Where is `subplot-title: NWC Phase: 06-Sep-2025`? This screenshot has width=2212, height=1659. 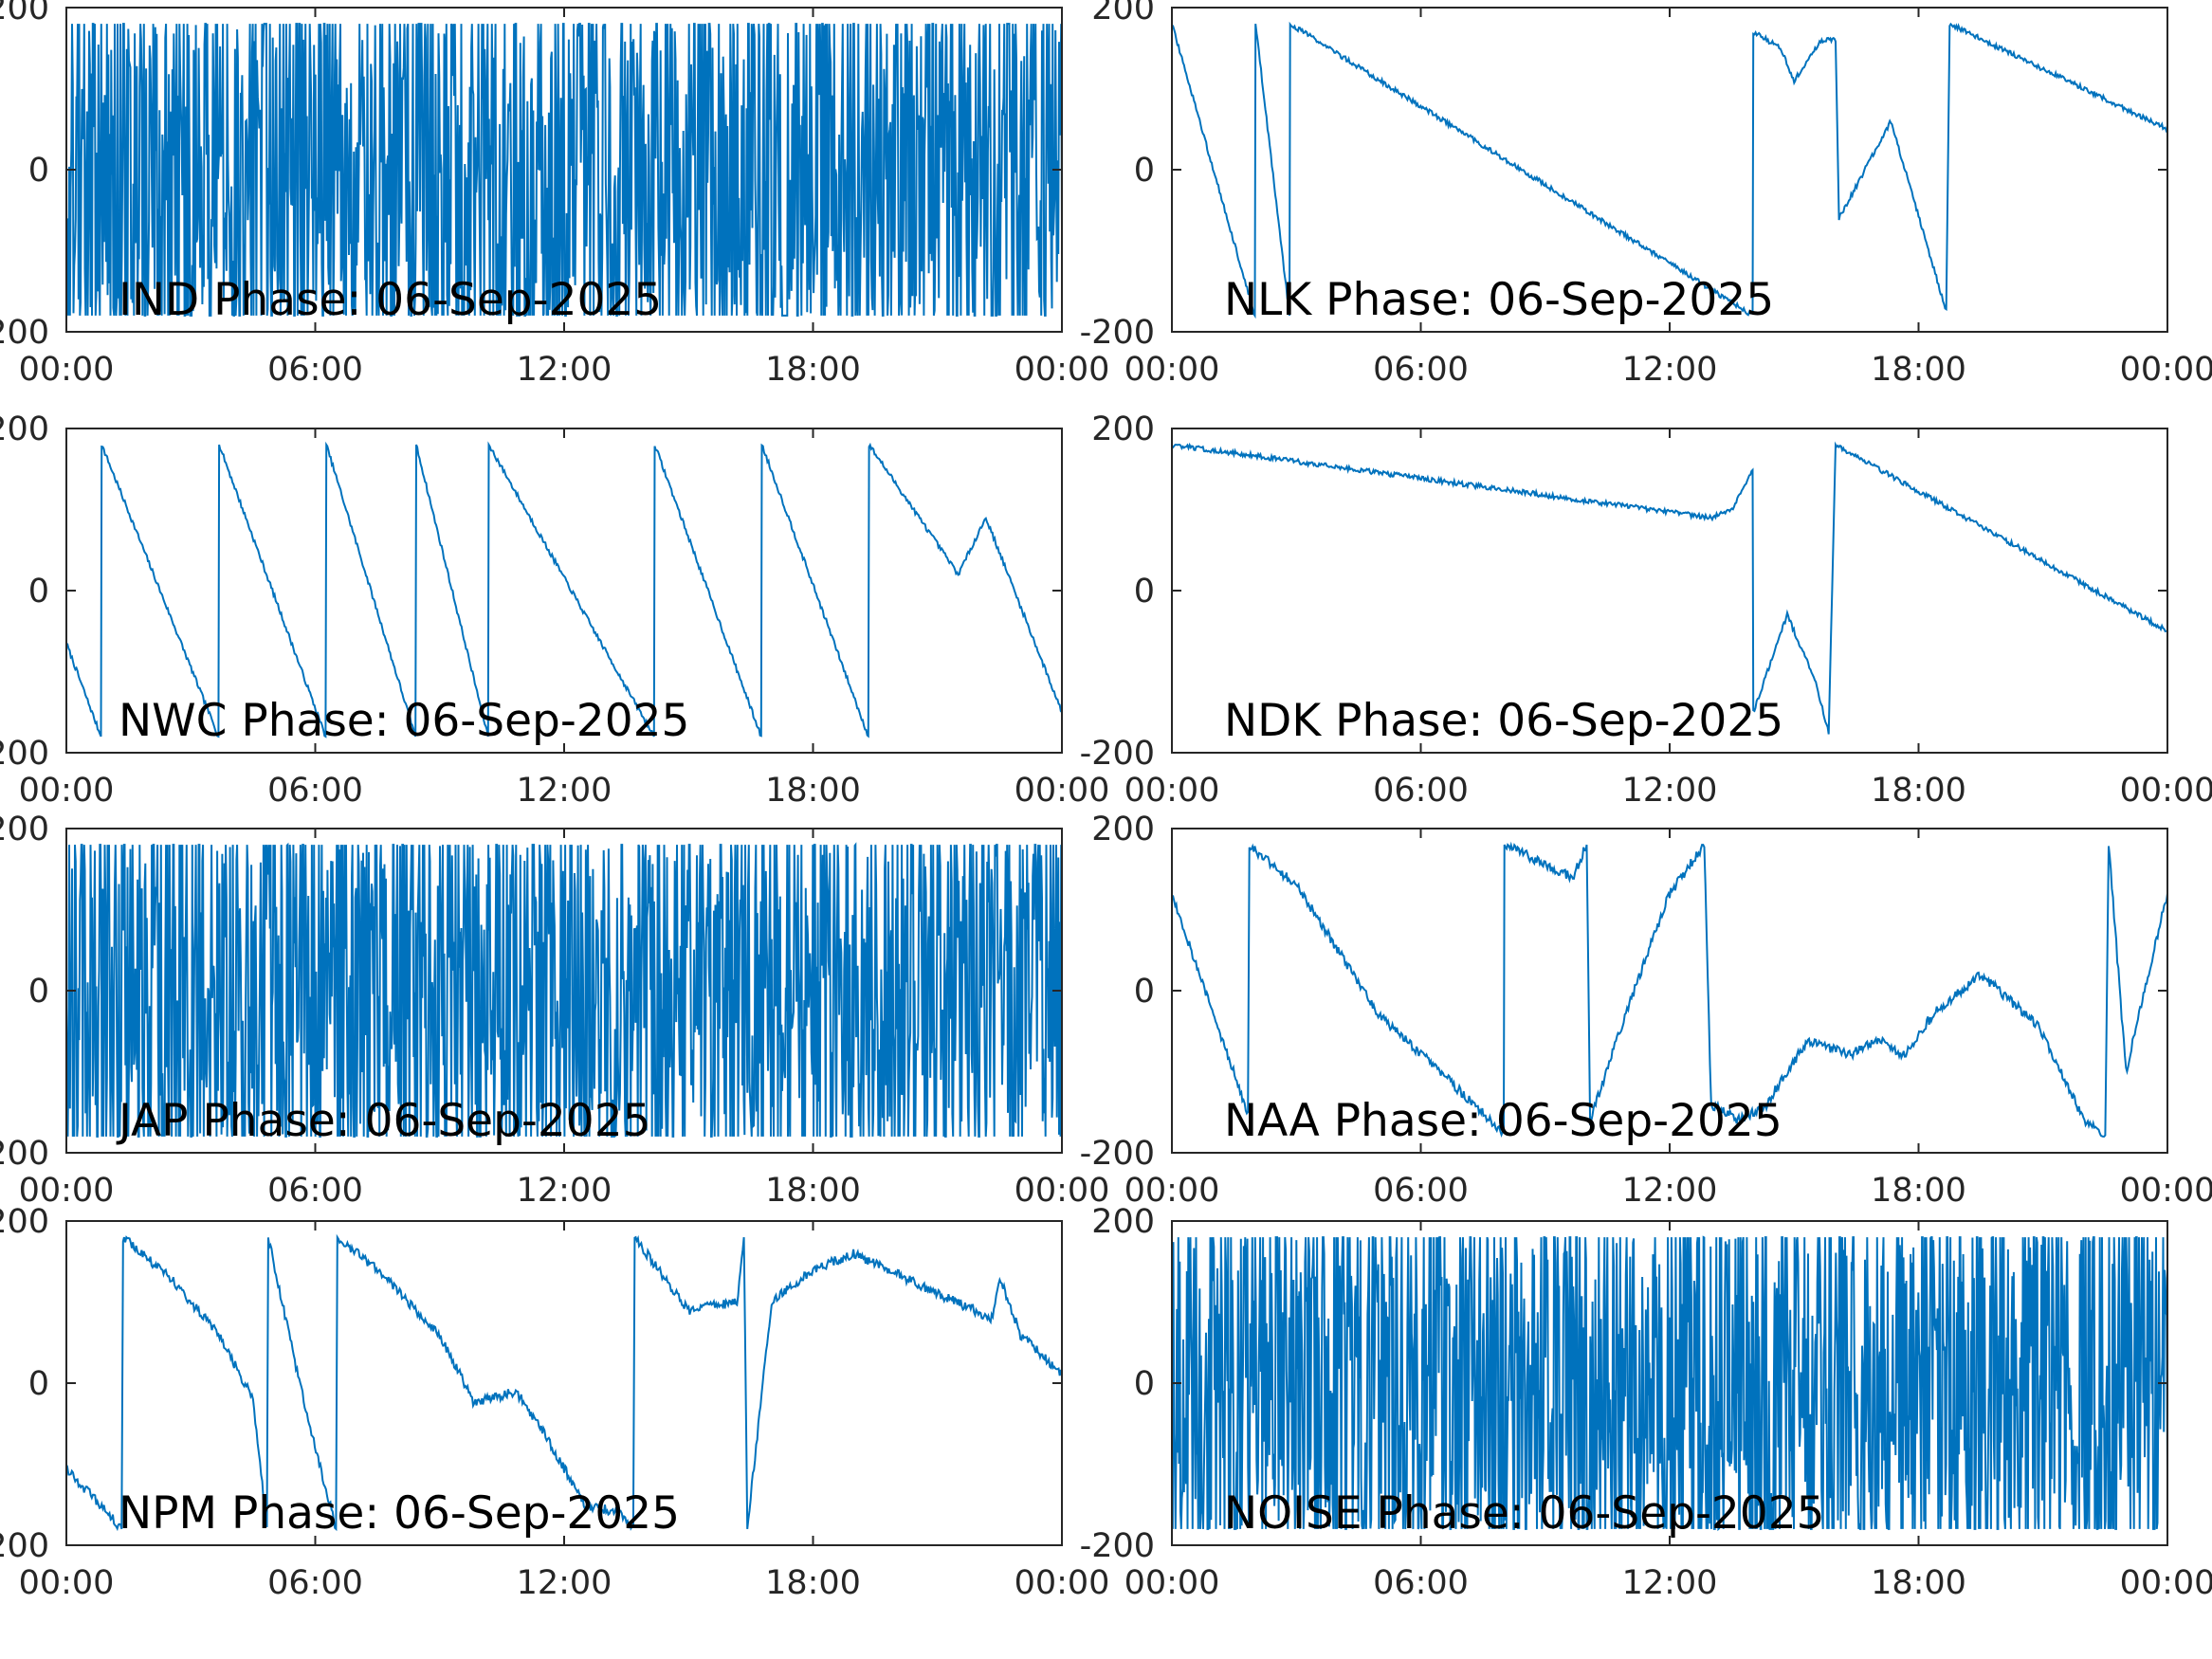 subplot-title: NWC Phase: 06-Sep-2025 is located at coordinates (404, 721).